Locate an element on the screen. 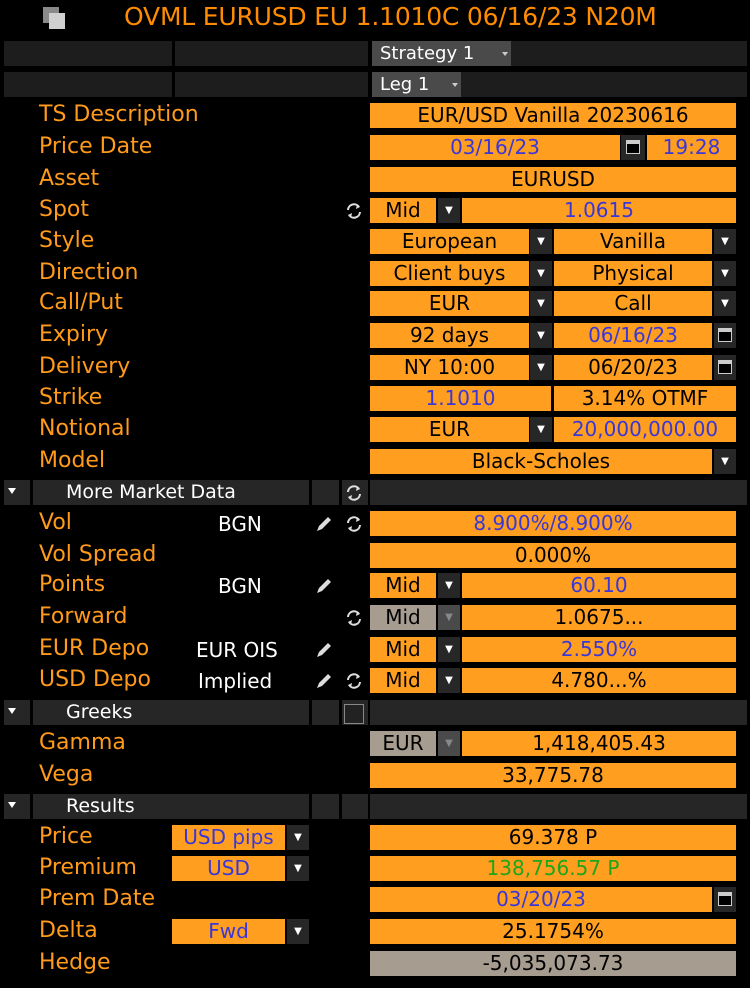 The height and width of the screenshot is (988, 750). page-title: OVML EURUSD EU 1.1010C 06/16/23 N20M is located at coordinates (390, 16).